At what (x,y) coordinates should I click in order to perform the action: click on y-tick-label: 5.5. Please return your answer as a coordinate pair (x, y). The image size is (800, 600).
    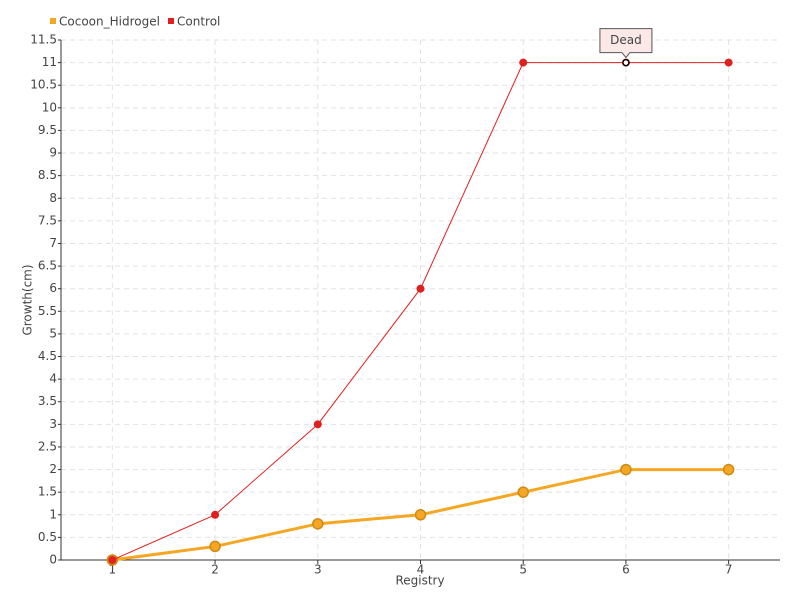
    Looking at the image, I should click on (47, 311).